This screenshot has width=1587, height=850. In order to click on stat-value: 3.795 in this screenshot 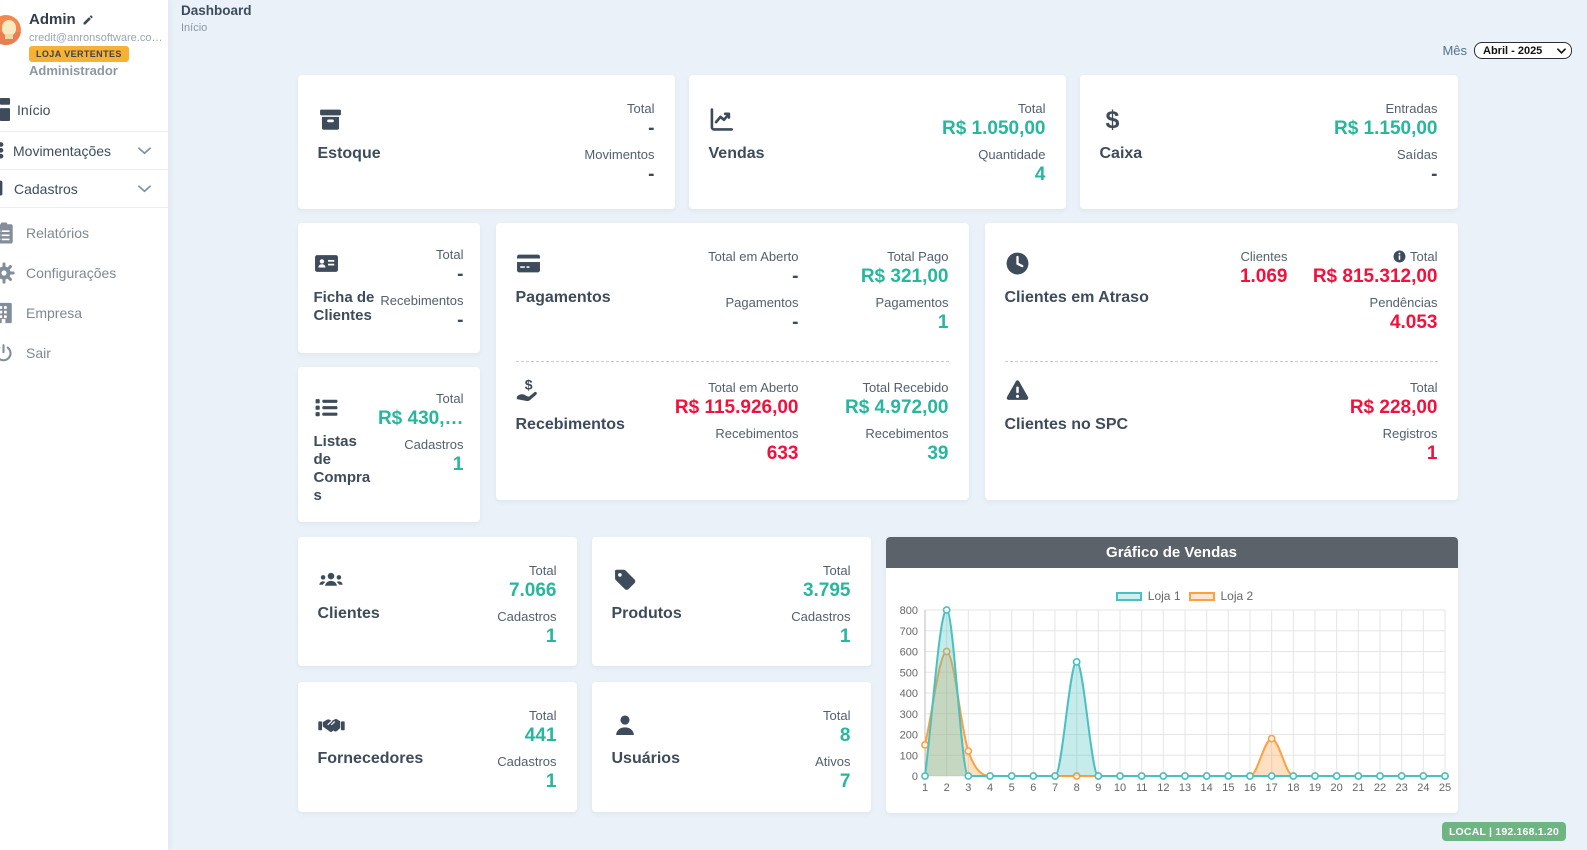, I will do `click(826, 590)`.